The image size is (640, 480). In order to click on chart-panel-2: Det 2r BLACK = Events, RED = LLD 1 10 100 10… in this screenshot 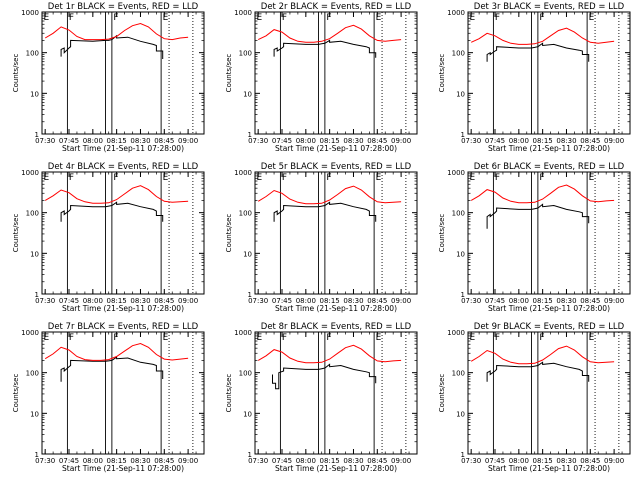, I will do `click(321, 77)`.